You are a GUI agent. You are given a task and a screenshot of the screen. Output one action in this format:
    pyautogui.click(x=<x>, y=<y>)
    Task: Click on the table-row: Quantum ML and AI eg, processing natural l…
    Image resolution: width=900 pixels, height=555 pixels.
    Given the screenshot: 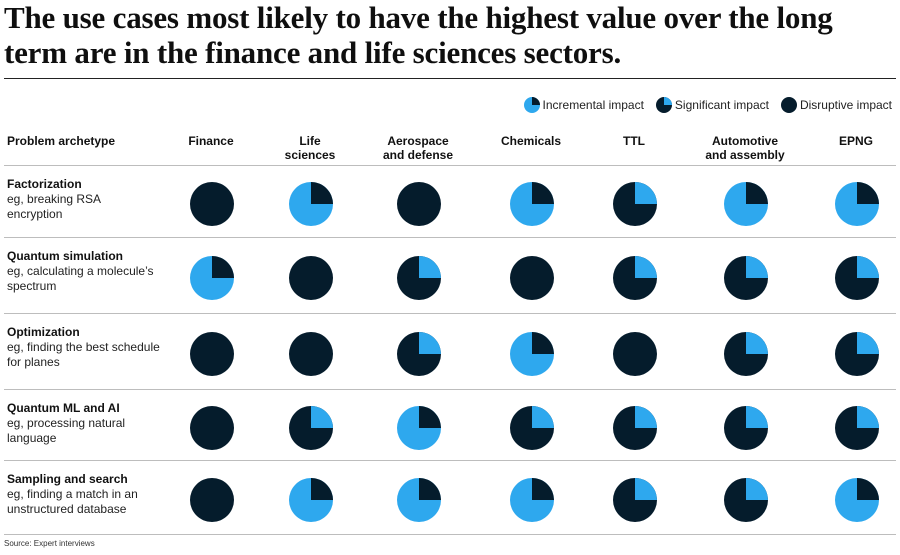 What is the action you would take?
    pyautogui.click(x=450, y=424)
    